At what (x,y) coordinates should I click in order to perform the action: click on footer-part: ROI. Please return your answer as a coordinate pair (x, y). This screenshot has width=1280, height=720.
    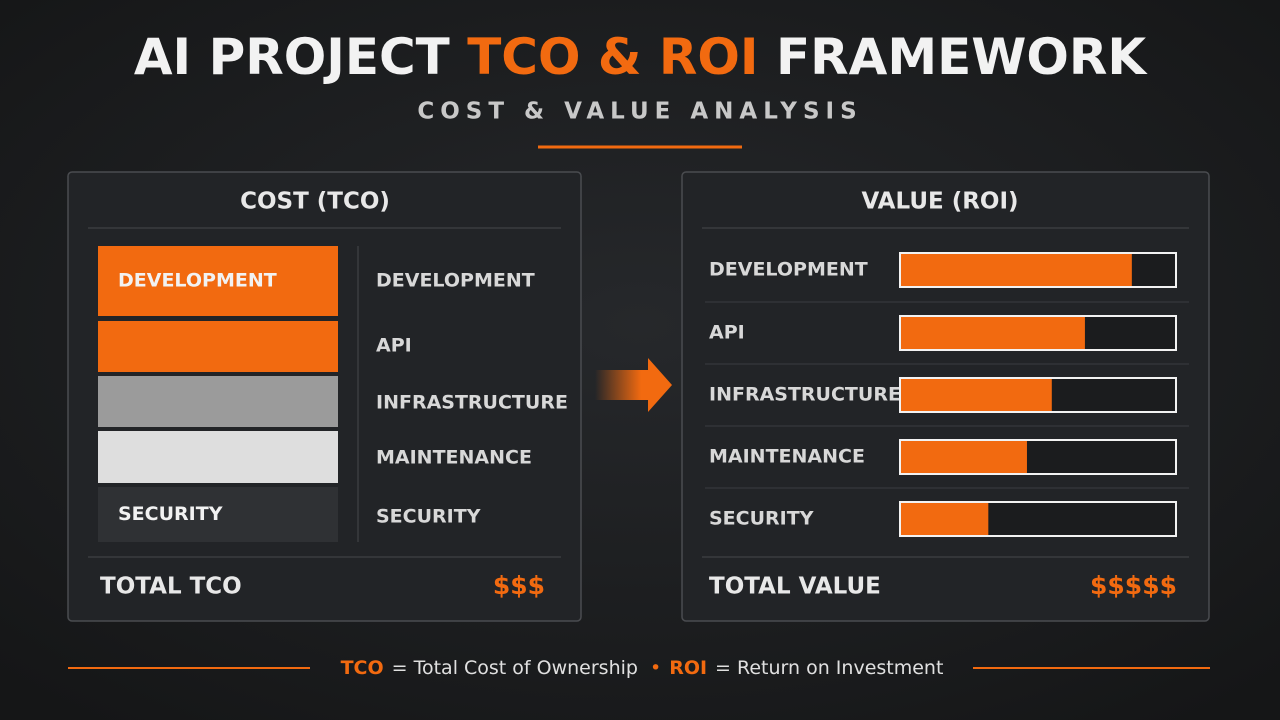
    Looking at the image, I should click on (688, 668).